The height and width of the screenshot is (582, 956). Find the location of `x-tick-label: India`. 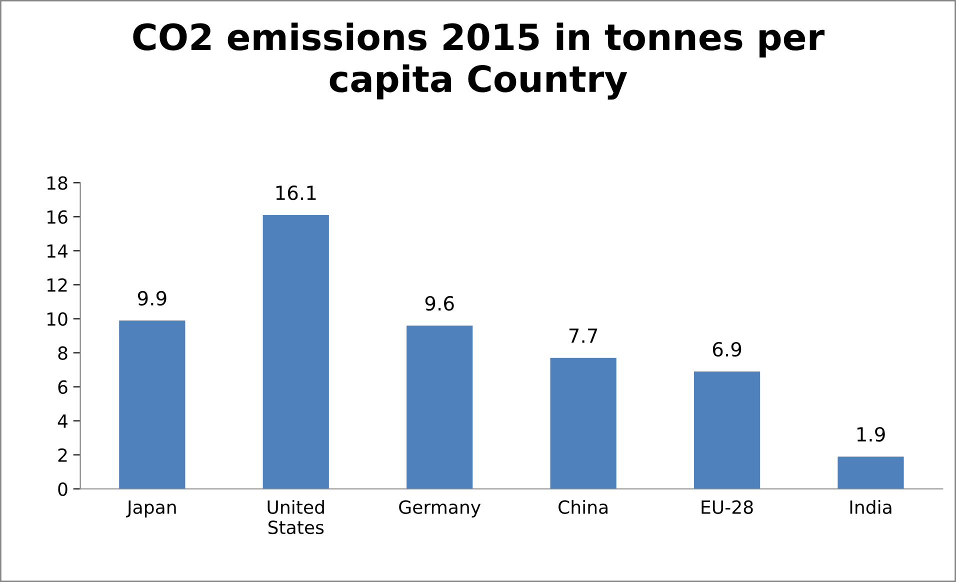

x-tick-label: India is located at coordinates (871, 507).